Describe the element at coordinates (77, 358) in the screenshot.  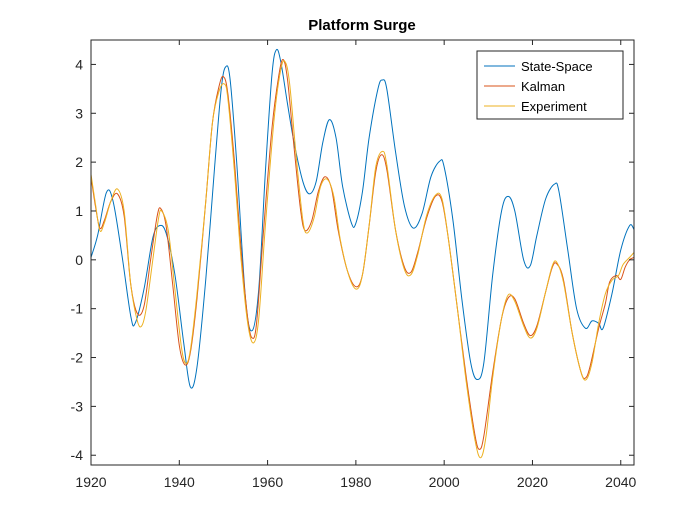
I see `y-tick-label: -2` at that location.